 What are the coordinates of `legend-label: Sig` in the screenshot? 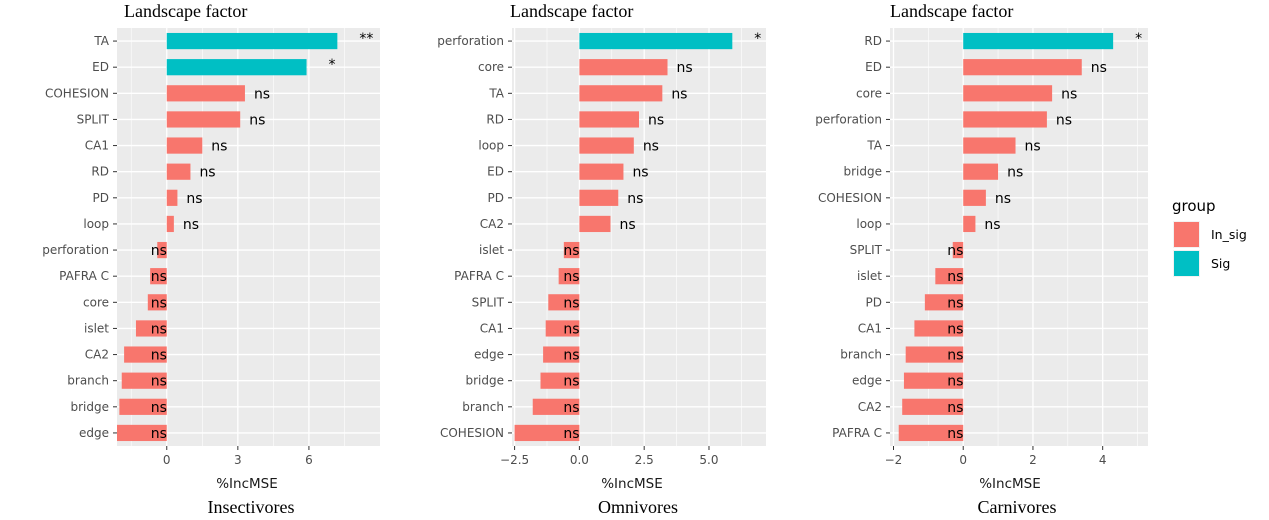 It's located at (1220, 263).